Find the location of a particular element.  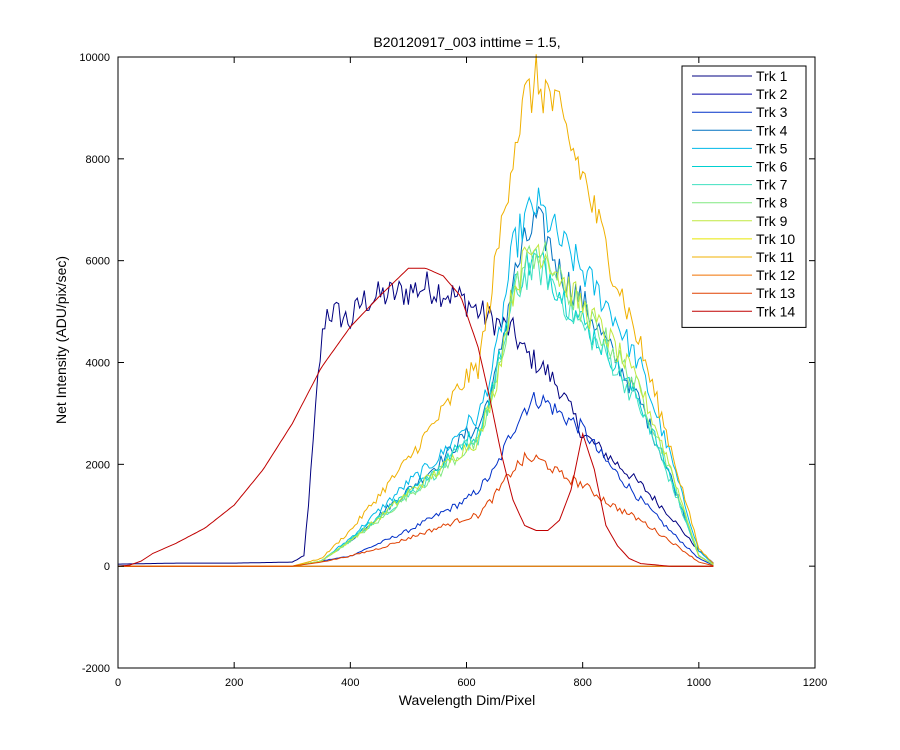

legend-label: Trk 4 is located at coordinates (772, 130).